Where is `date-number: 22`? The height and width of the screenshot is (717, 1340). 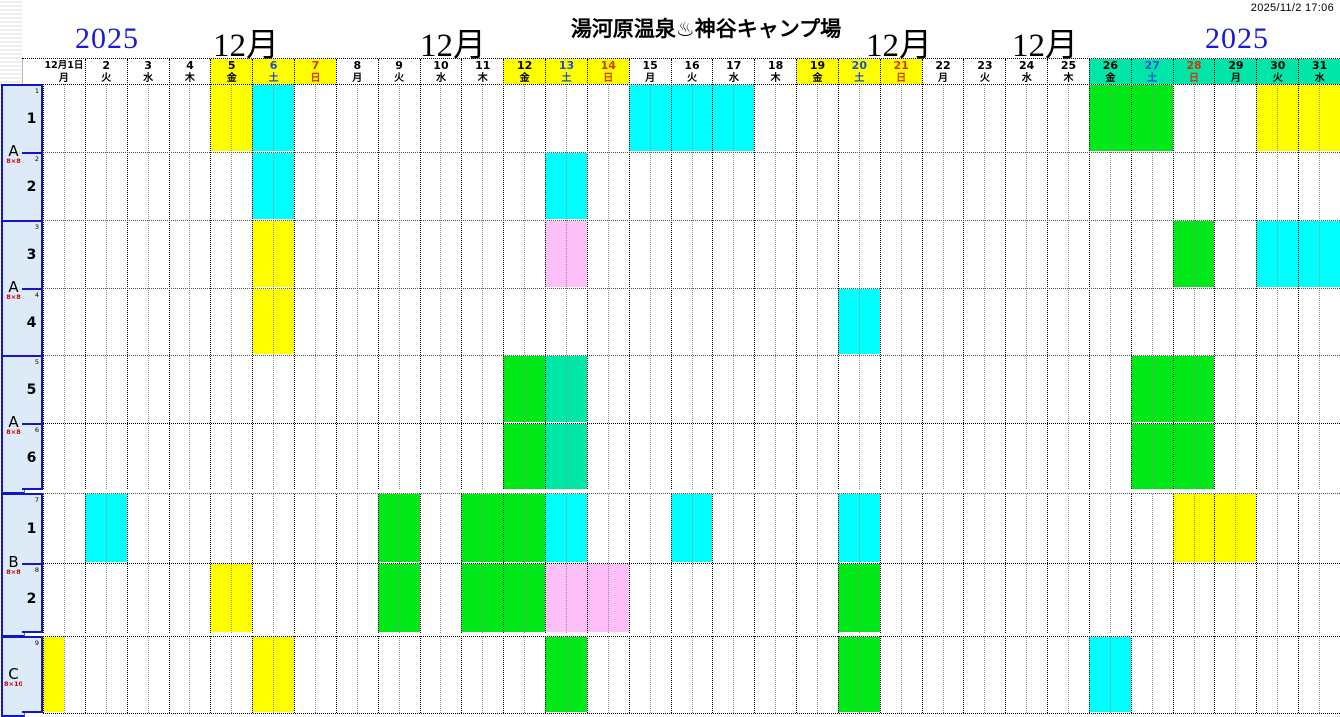
date-number: 22 is located at coordinates (943, 65).